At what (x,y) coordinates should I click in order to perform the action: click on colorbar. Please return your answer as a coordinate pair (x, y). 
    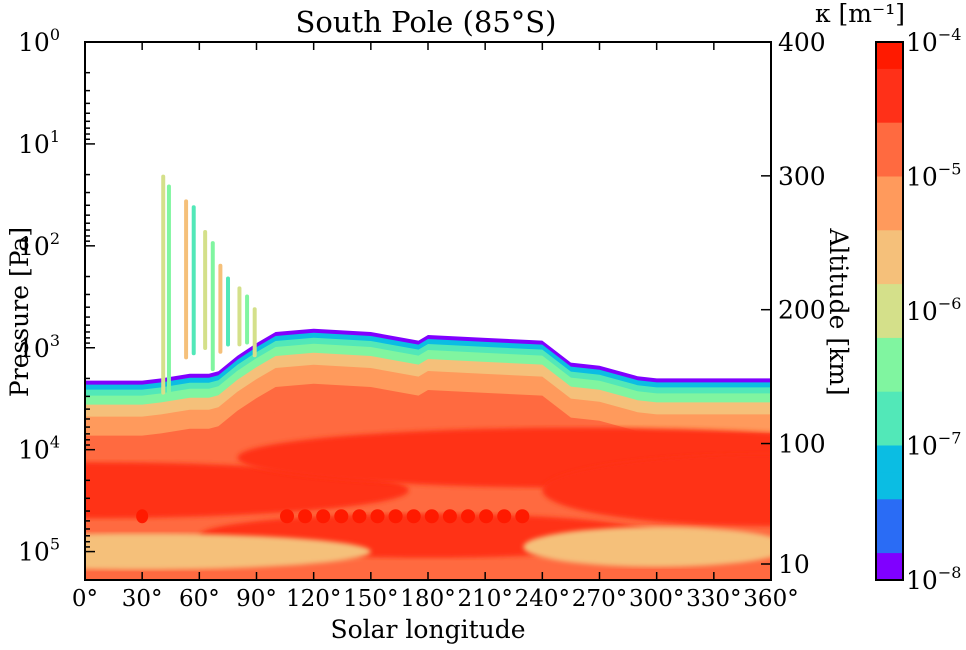
    Looking at the image, I should click on (889, 311).